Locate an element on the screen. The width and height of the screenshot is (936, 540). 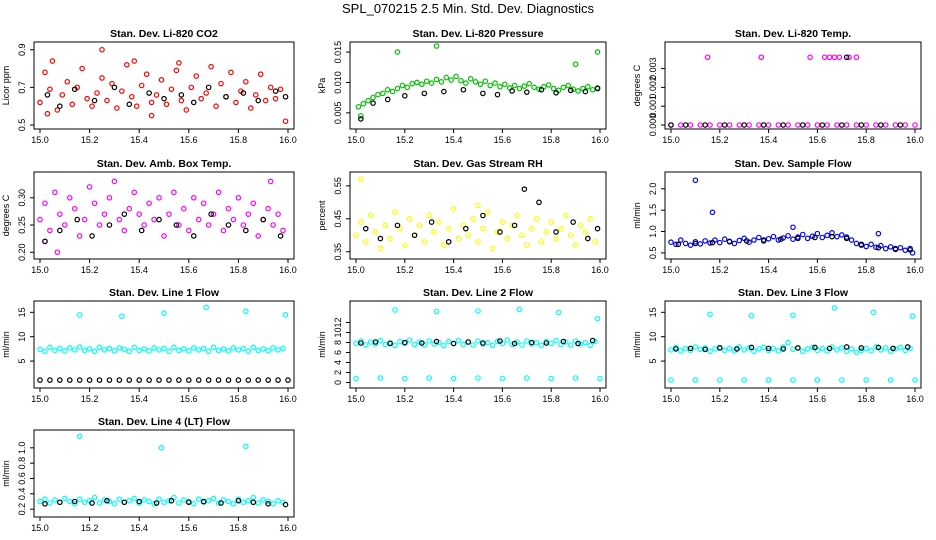
y-tick-label: 12 is located at coordinates (338, 322).